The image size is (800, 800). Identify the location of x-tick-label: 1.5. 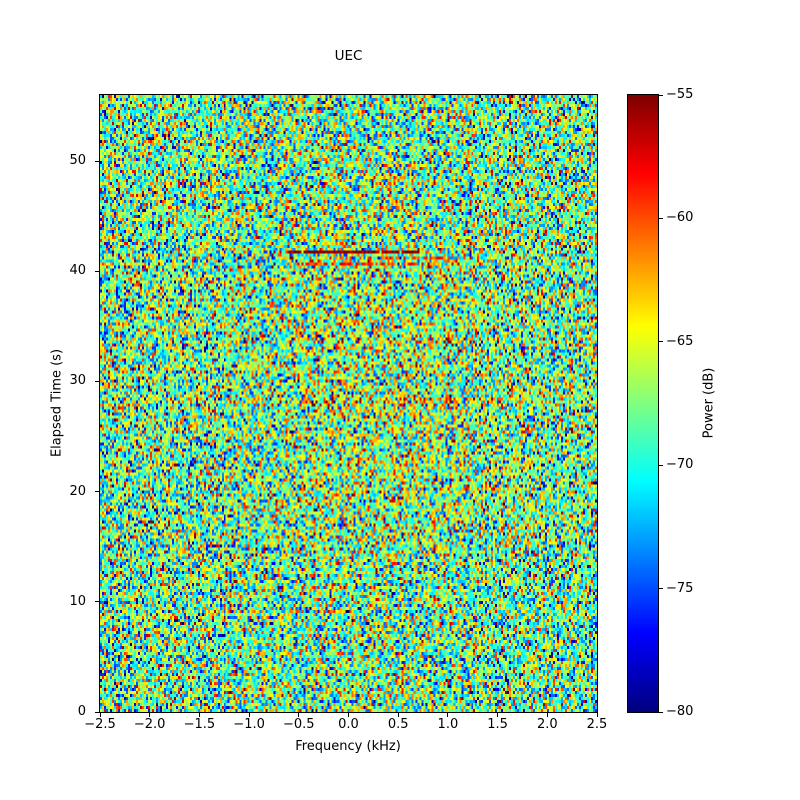
(497, 724).